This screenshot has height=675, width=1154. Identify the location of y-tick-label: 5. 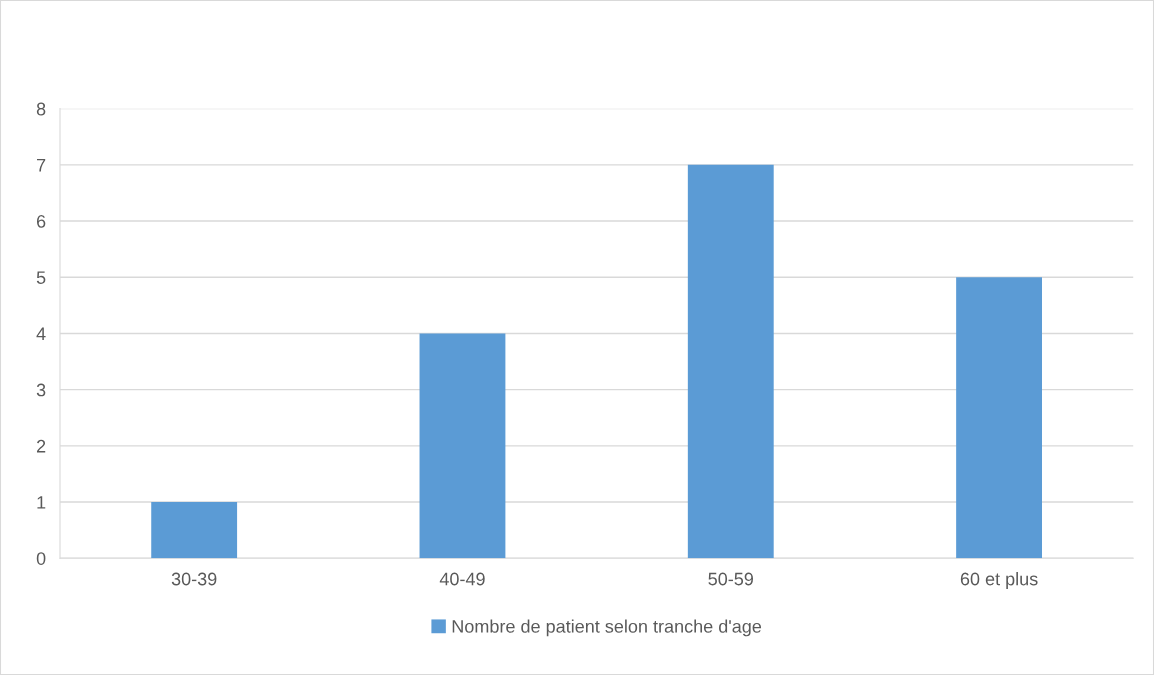
(41, 277).